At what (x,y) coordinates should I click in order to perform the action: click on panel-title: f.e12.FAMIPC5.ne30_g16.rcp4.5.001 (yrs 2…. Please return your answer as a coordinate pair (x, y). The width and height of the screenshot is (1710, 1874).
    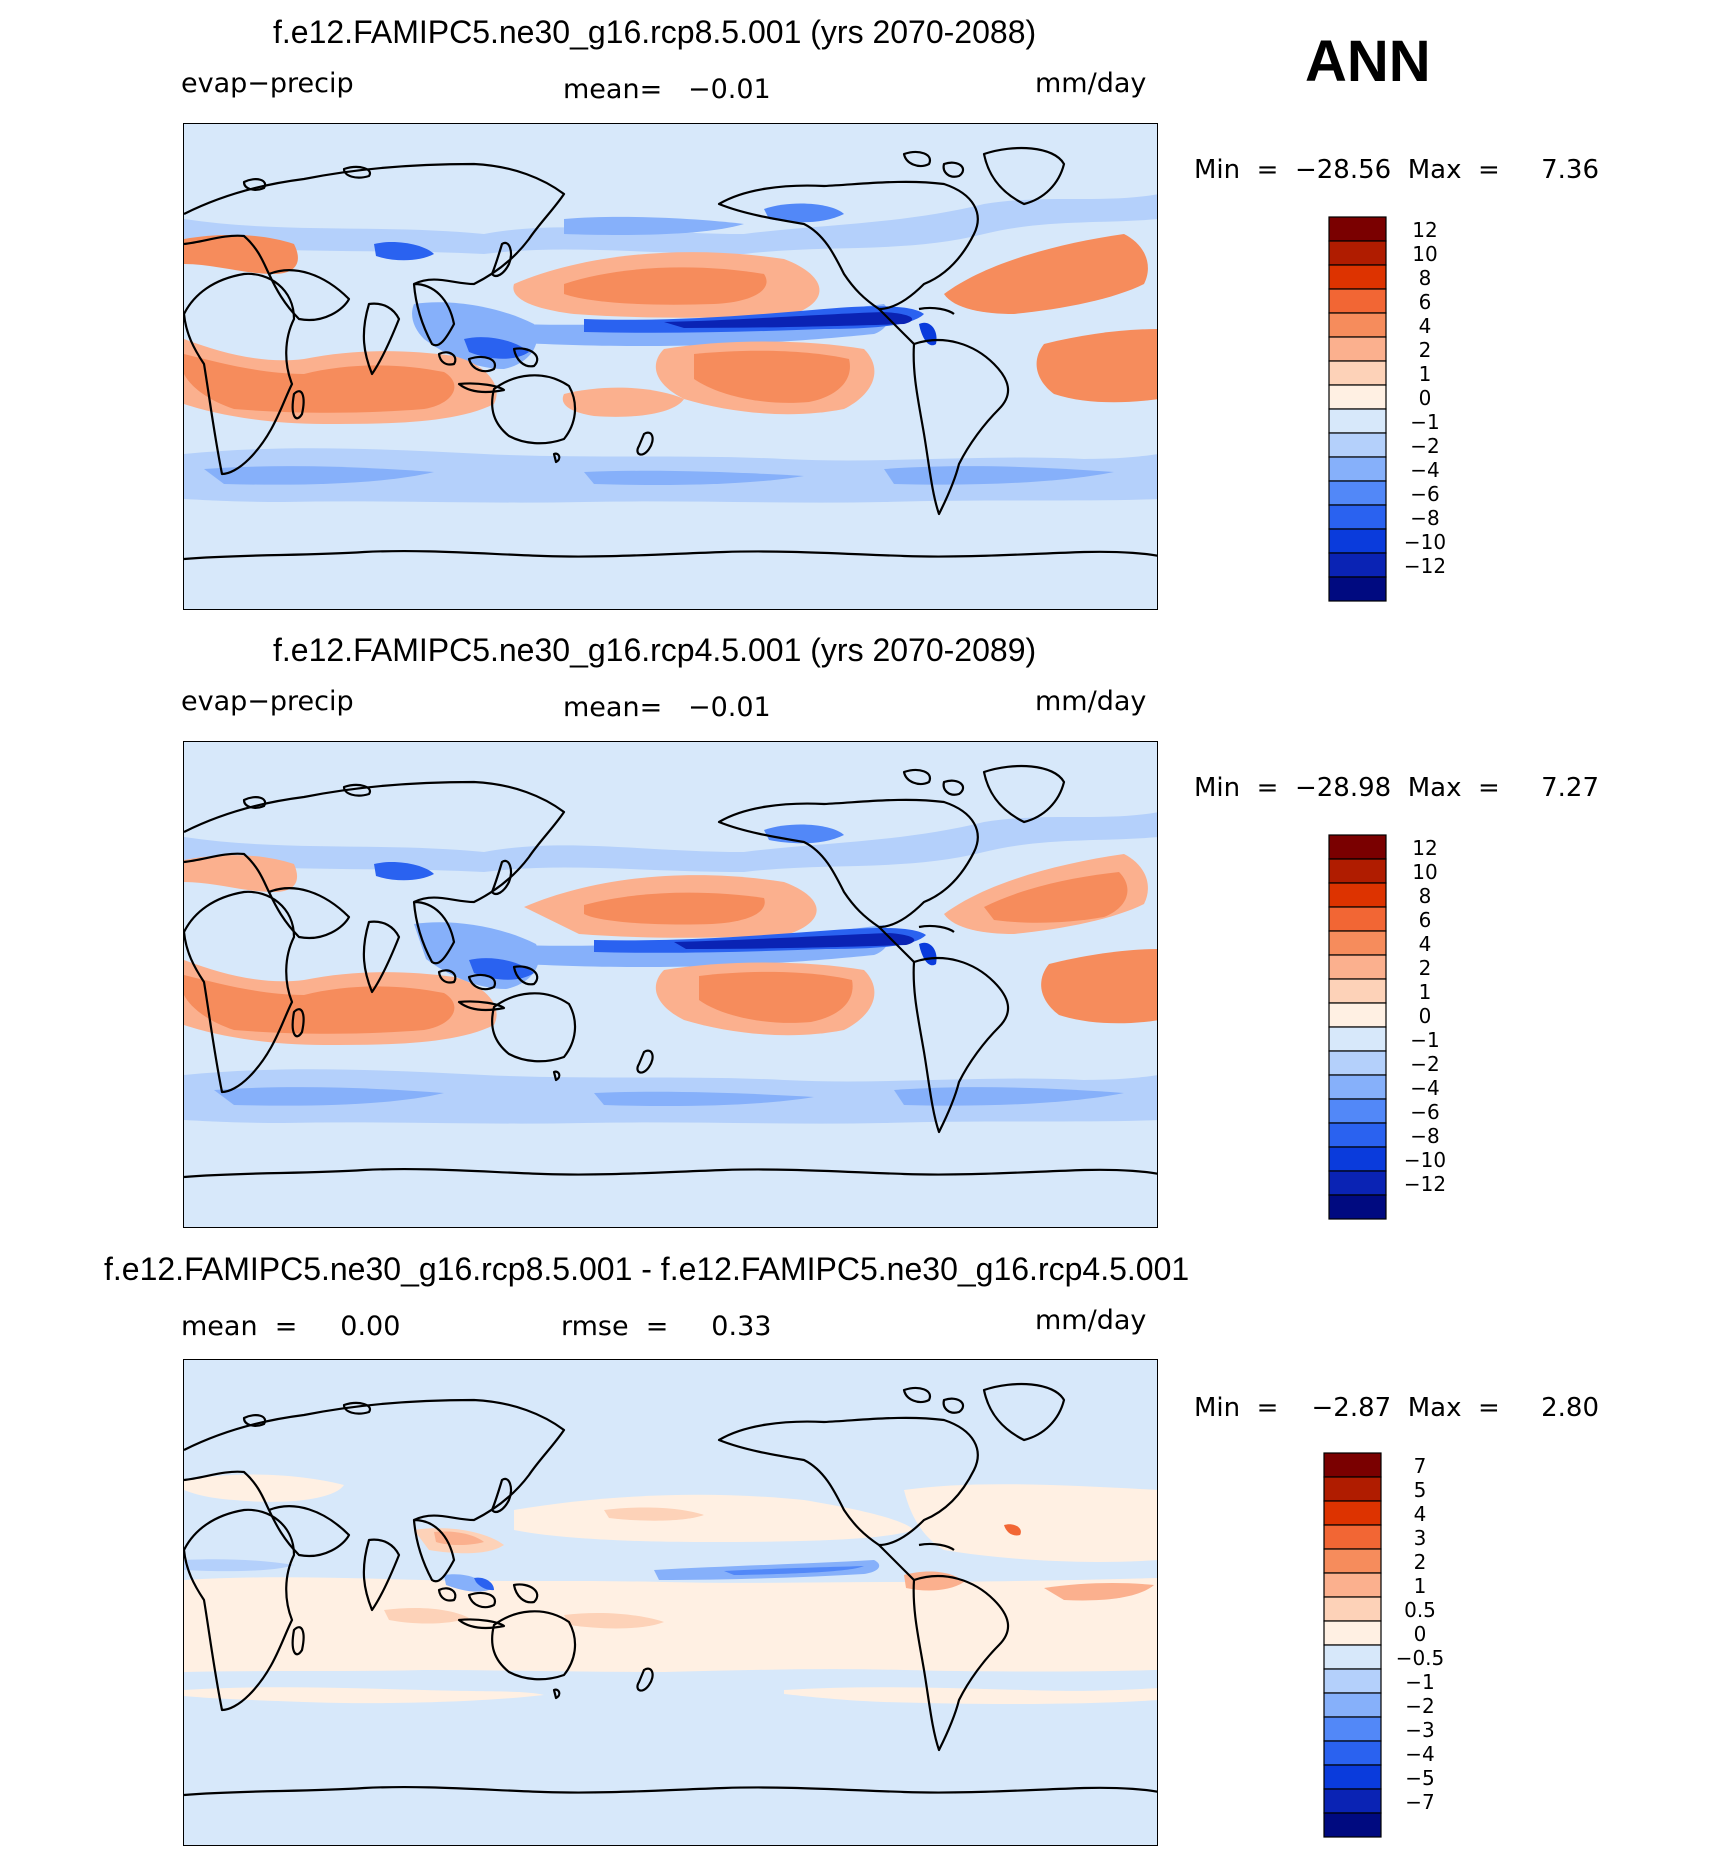
    Looking at the image, I should click on (655, 650).